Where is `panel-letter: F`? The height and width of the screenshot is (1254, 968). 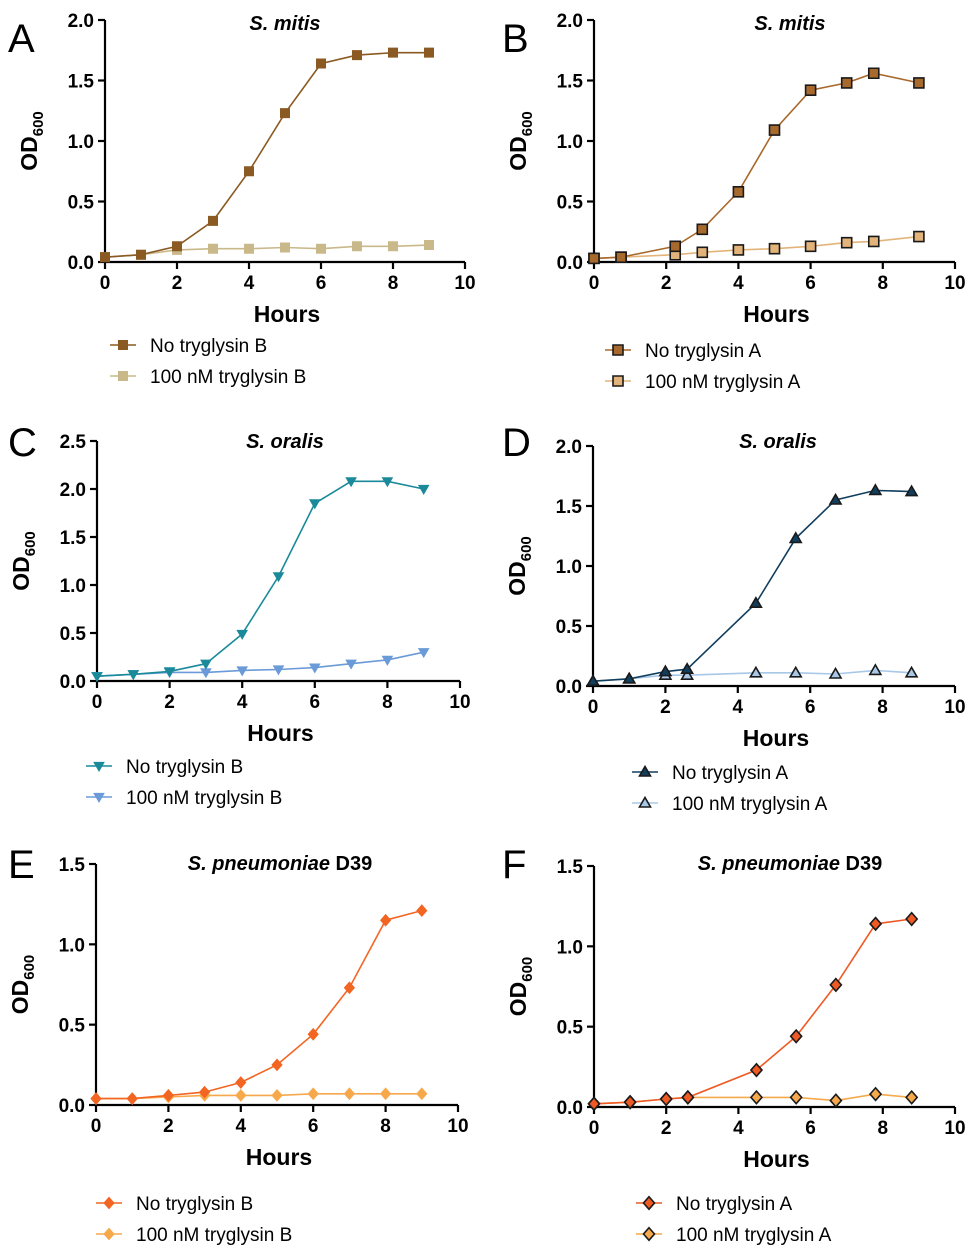
panel-letter: F is located at coordinates (514, 865).